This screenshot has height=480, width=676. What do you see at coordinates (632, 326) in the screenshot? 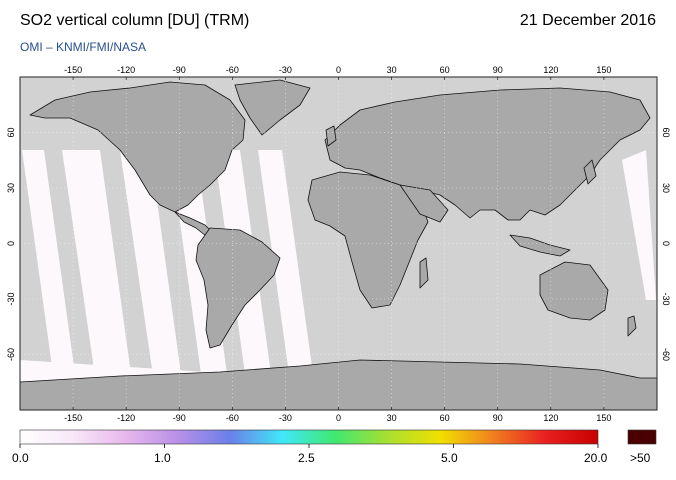
I see `land-new-zealand` at bounding box center [632, 326].